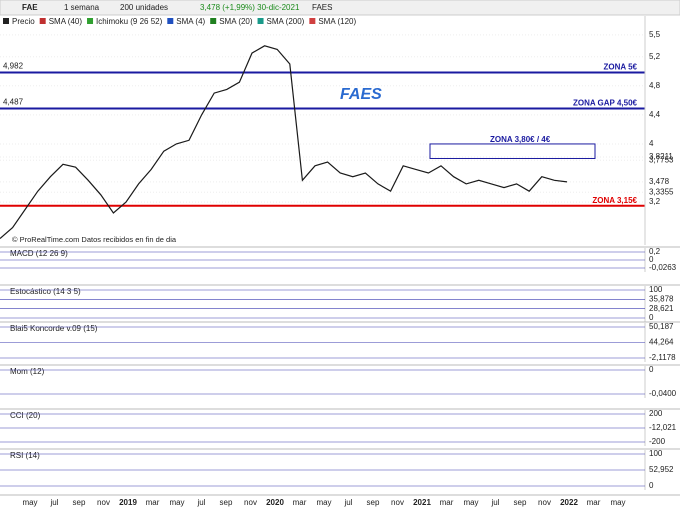 This screenshot has width=680, height=511. What do you see at coordinates (655, 201) in the screenshot?
I see `y-tick-label: 3,2` at bounding box center [655, 201].